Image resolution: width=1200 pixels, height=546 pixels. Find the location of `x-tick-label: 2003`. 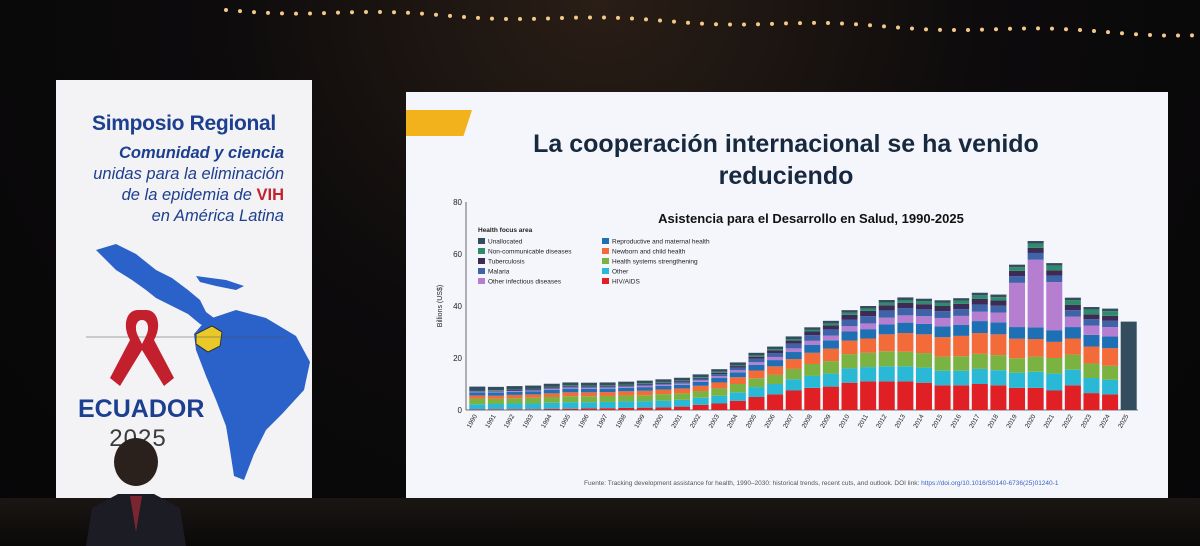

x-tick-label: 2003 is located at coordinates (714, 421).